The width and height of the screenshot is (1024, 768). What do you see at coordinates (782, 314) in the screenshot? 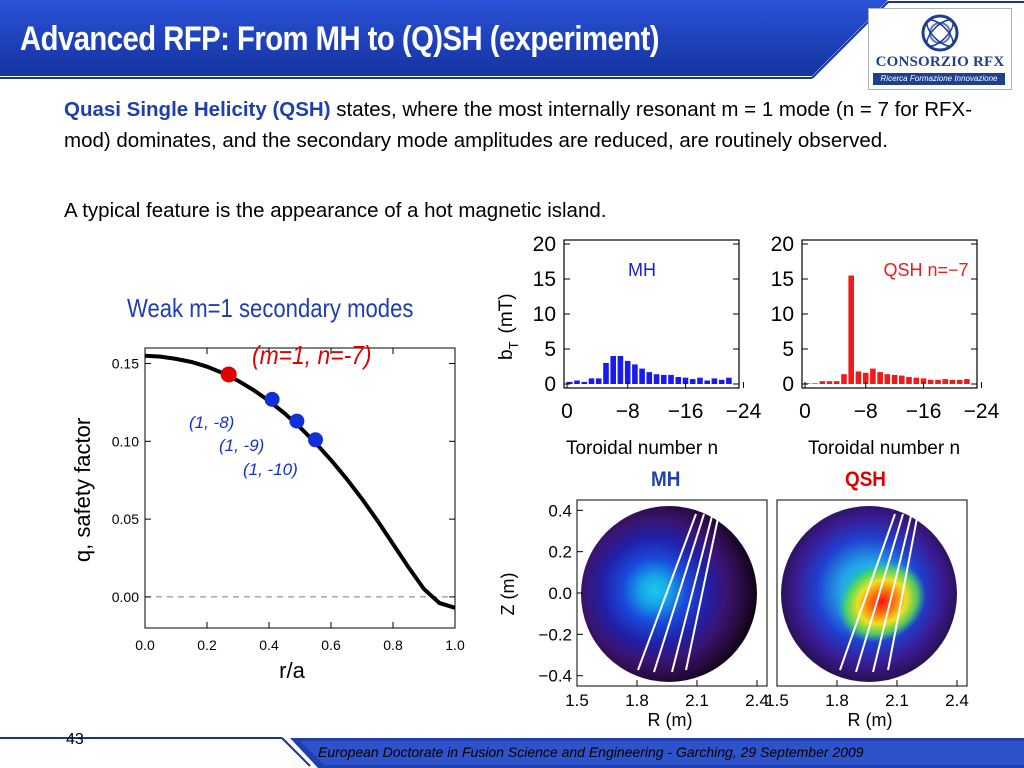
I see `spectrum-ytick-label: 10` at bounding box center [782, 314].